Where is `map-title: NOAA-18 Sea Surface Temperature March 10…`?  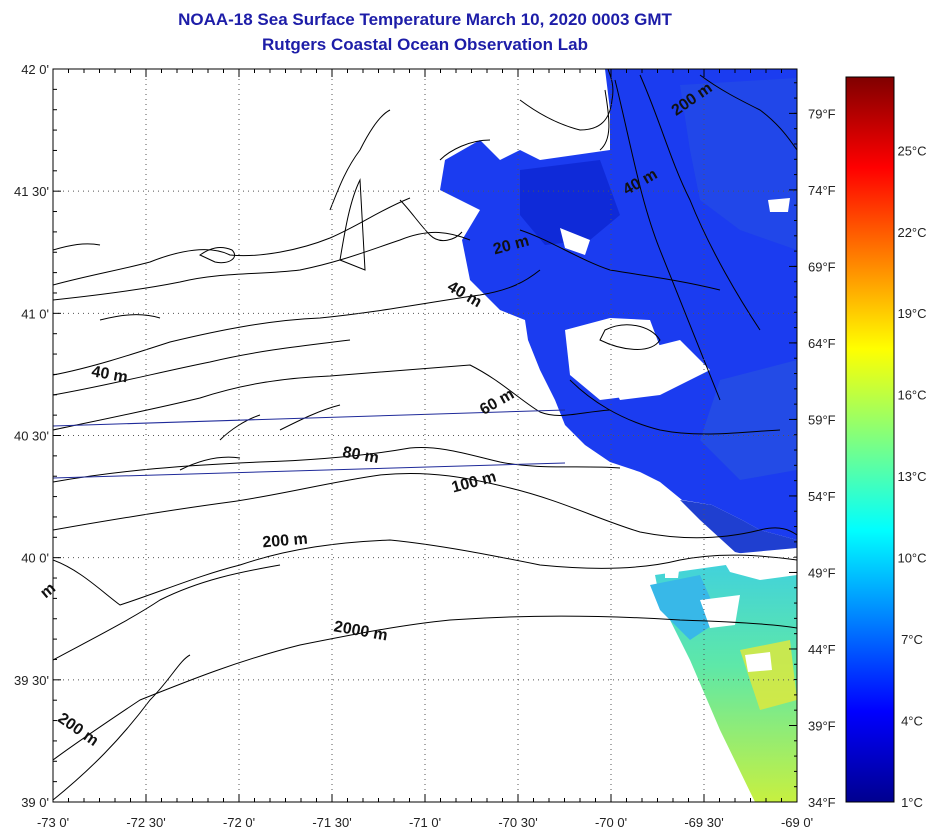
map-title: NOAA-18 Sea Surface Temperature March 10… is located at coordinates (425, 19).